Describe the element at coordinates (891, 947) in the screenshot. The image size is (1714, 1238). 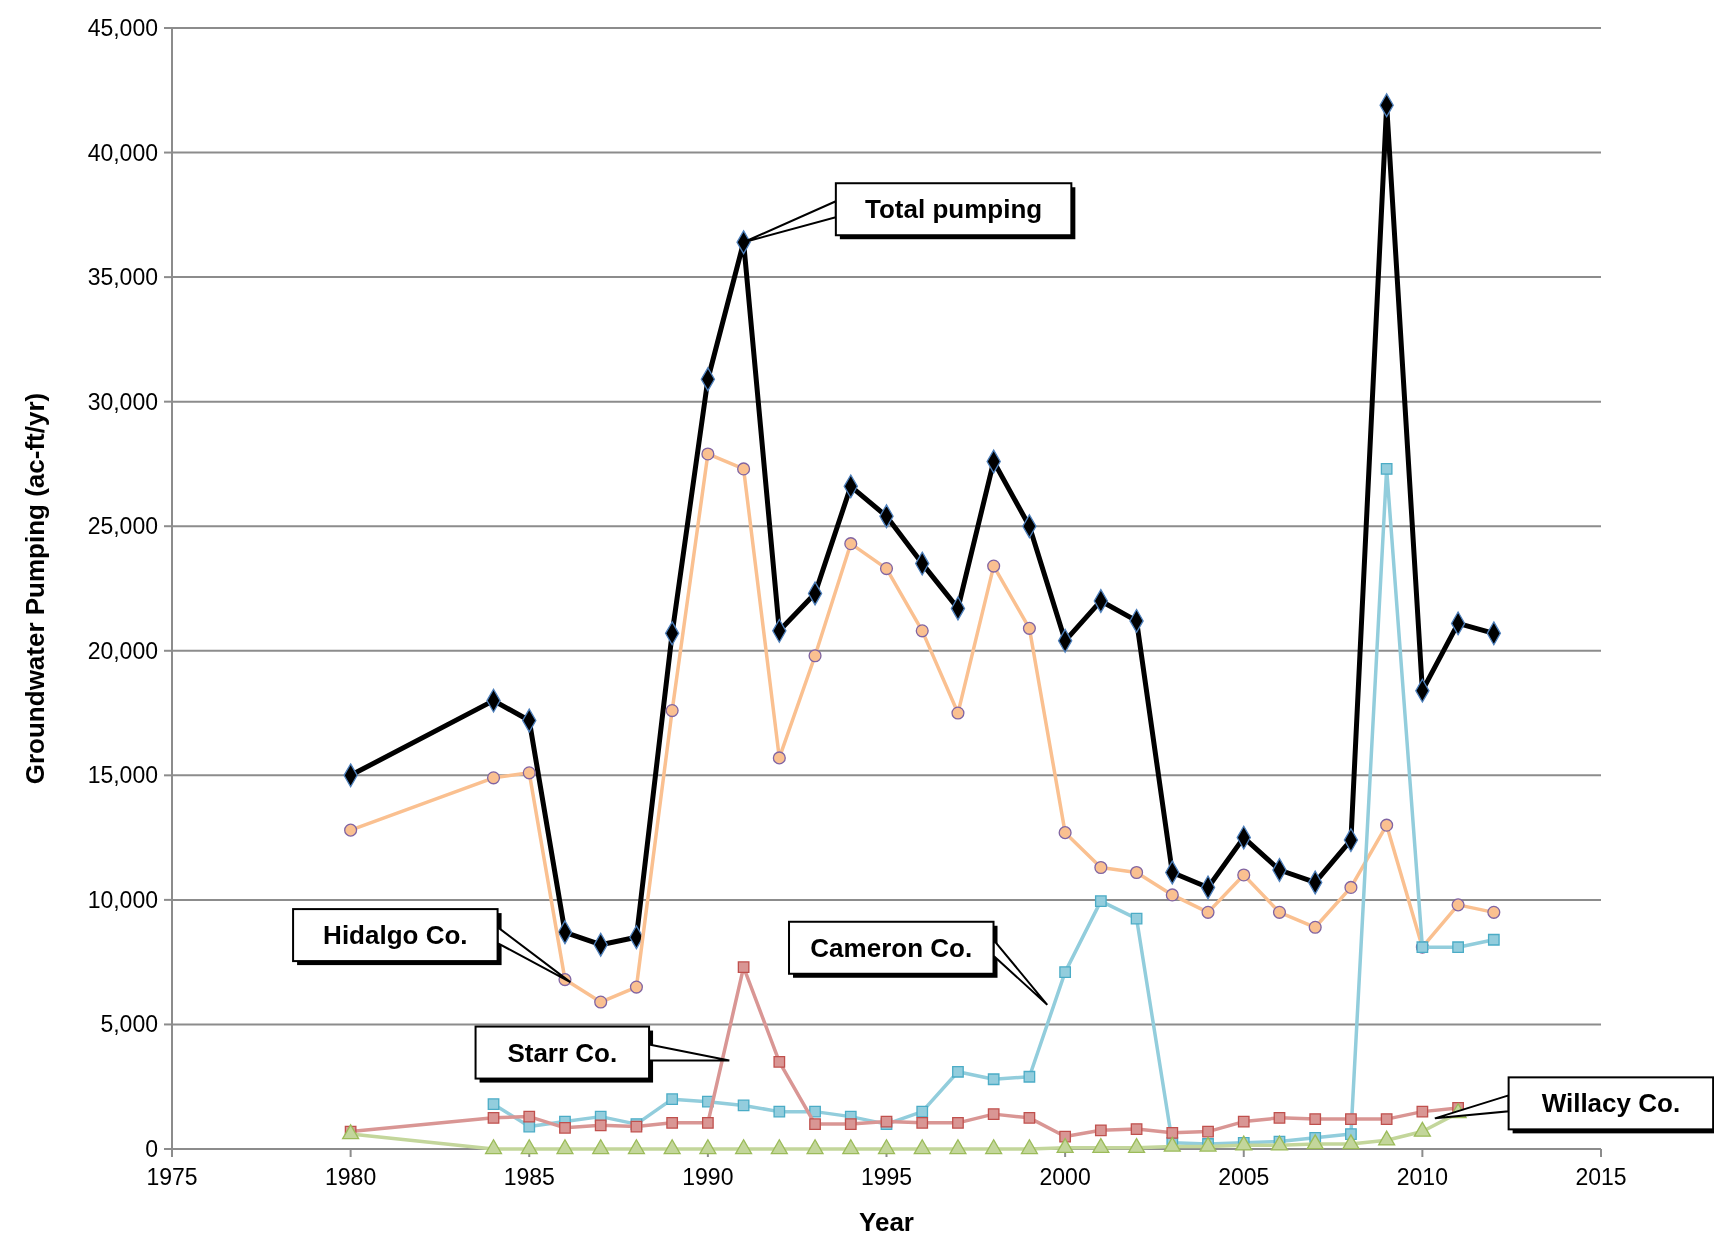
I see `annotation: Cameron Co.` at that location.